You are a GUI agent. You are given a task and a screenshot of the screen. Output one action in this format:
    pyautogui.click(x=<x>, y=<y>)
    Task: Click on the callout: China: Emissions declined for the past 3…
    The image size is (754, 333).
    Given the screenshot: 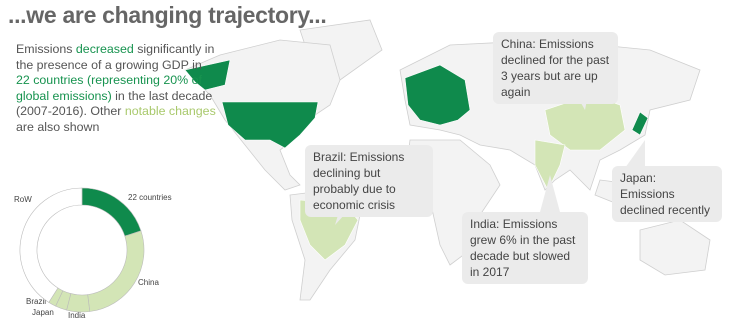 What is the action you would take?
    pyautogui.click(x=555, y=68)
    